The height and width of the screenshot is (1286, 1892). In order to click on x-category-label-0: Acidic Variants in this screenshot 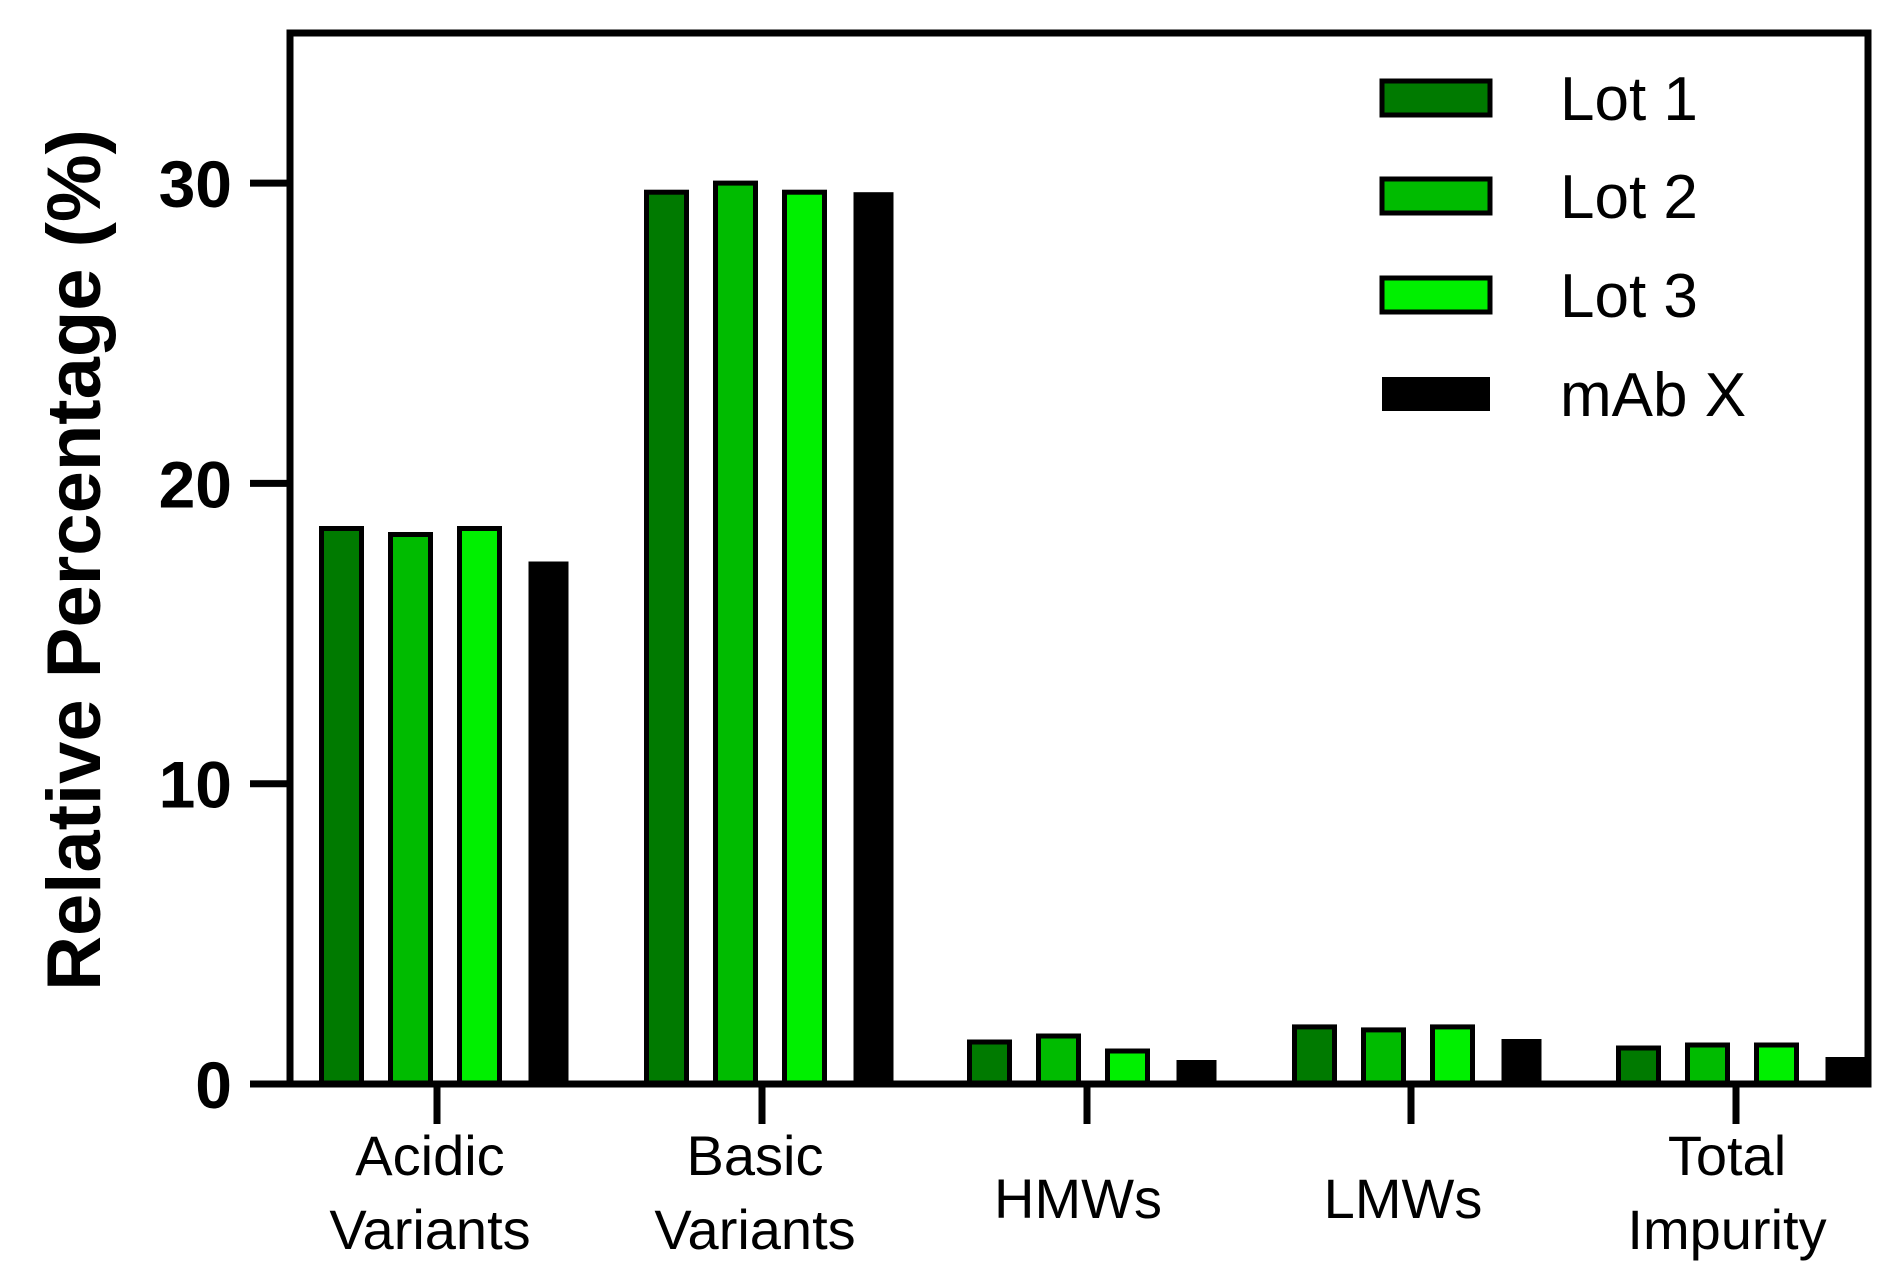, I will do `click(429, 1192)`.